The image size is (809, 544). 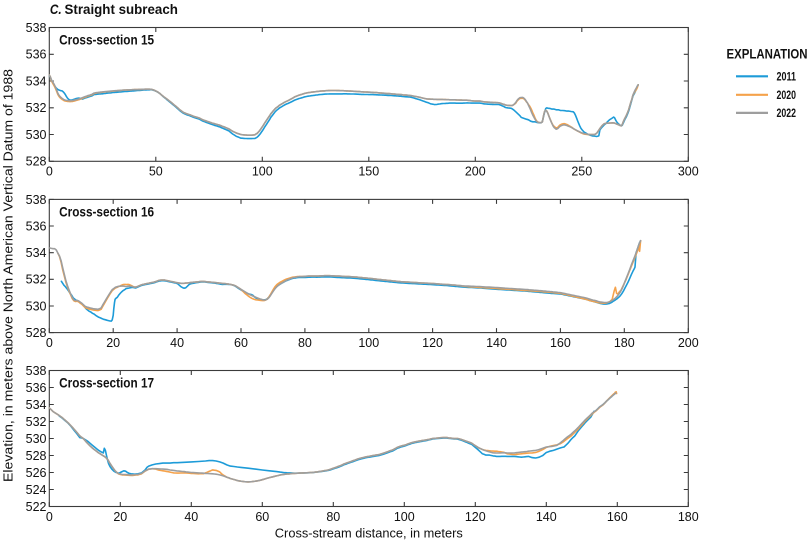 What do you see at coordinates (36, 473) in the screenshot?
I see `svg-text: 526` at bounding box center [36, 473].